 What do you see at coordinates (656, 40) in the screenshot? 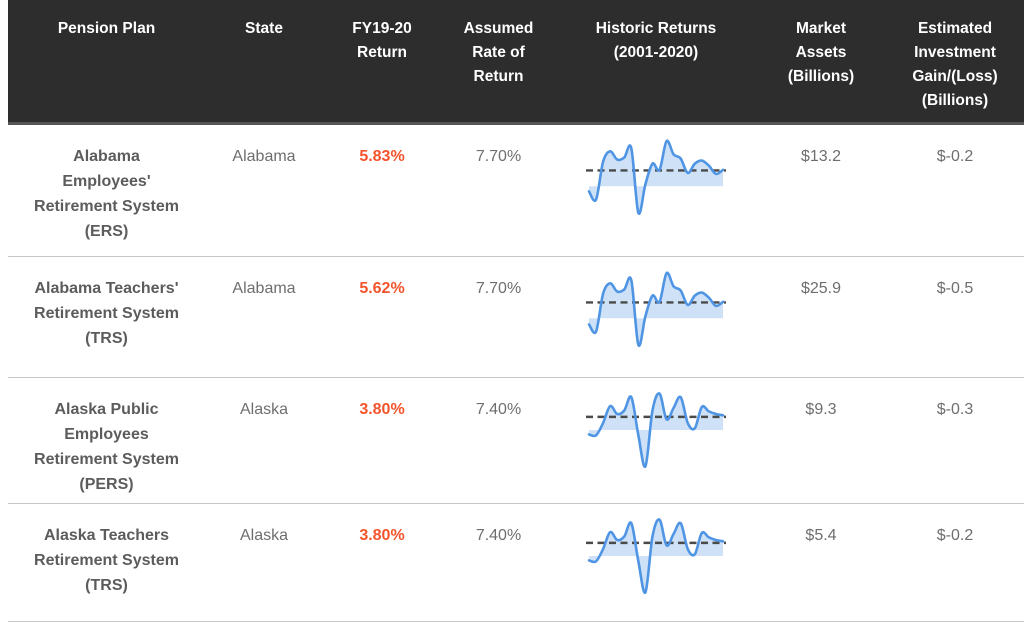
I see `column-header-historic-returns: Historic Returns (2001-2020)` at bounding box center [656, 40].